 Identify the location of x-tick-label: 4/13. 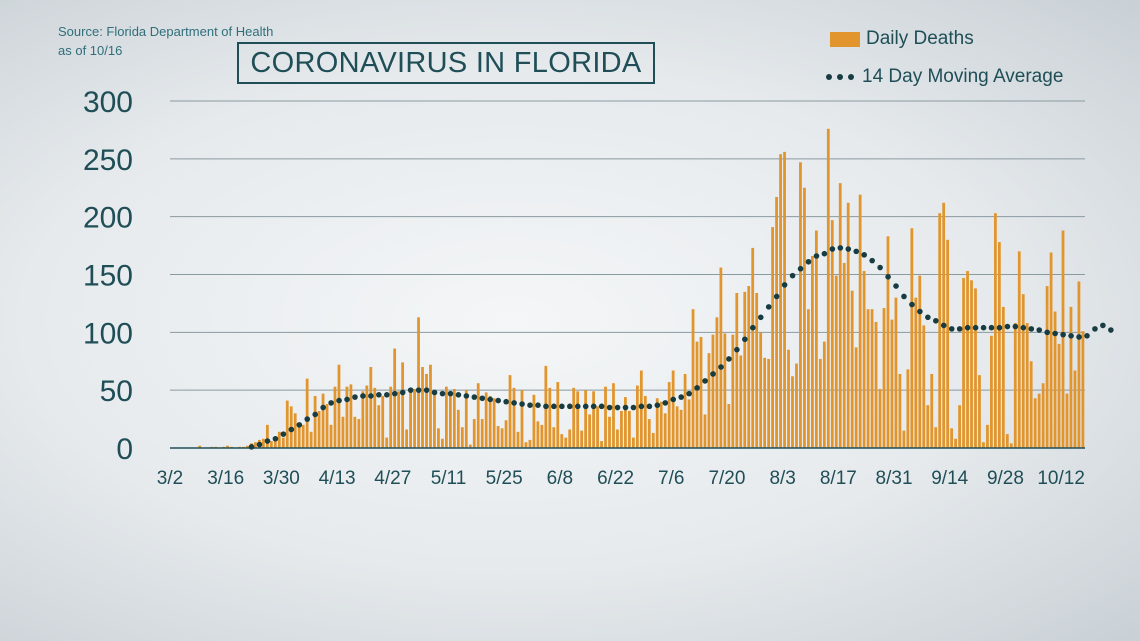
(337, 478).